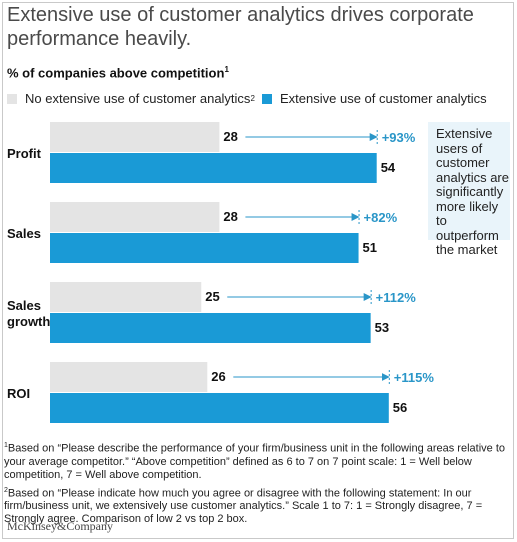  Describe the element at coordinates (28, 321) in the screenshot. I see `category-label-2-1: growth` at that location.